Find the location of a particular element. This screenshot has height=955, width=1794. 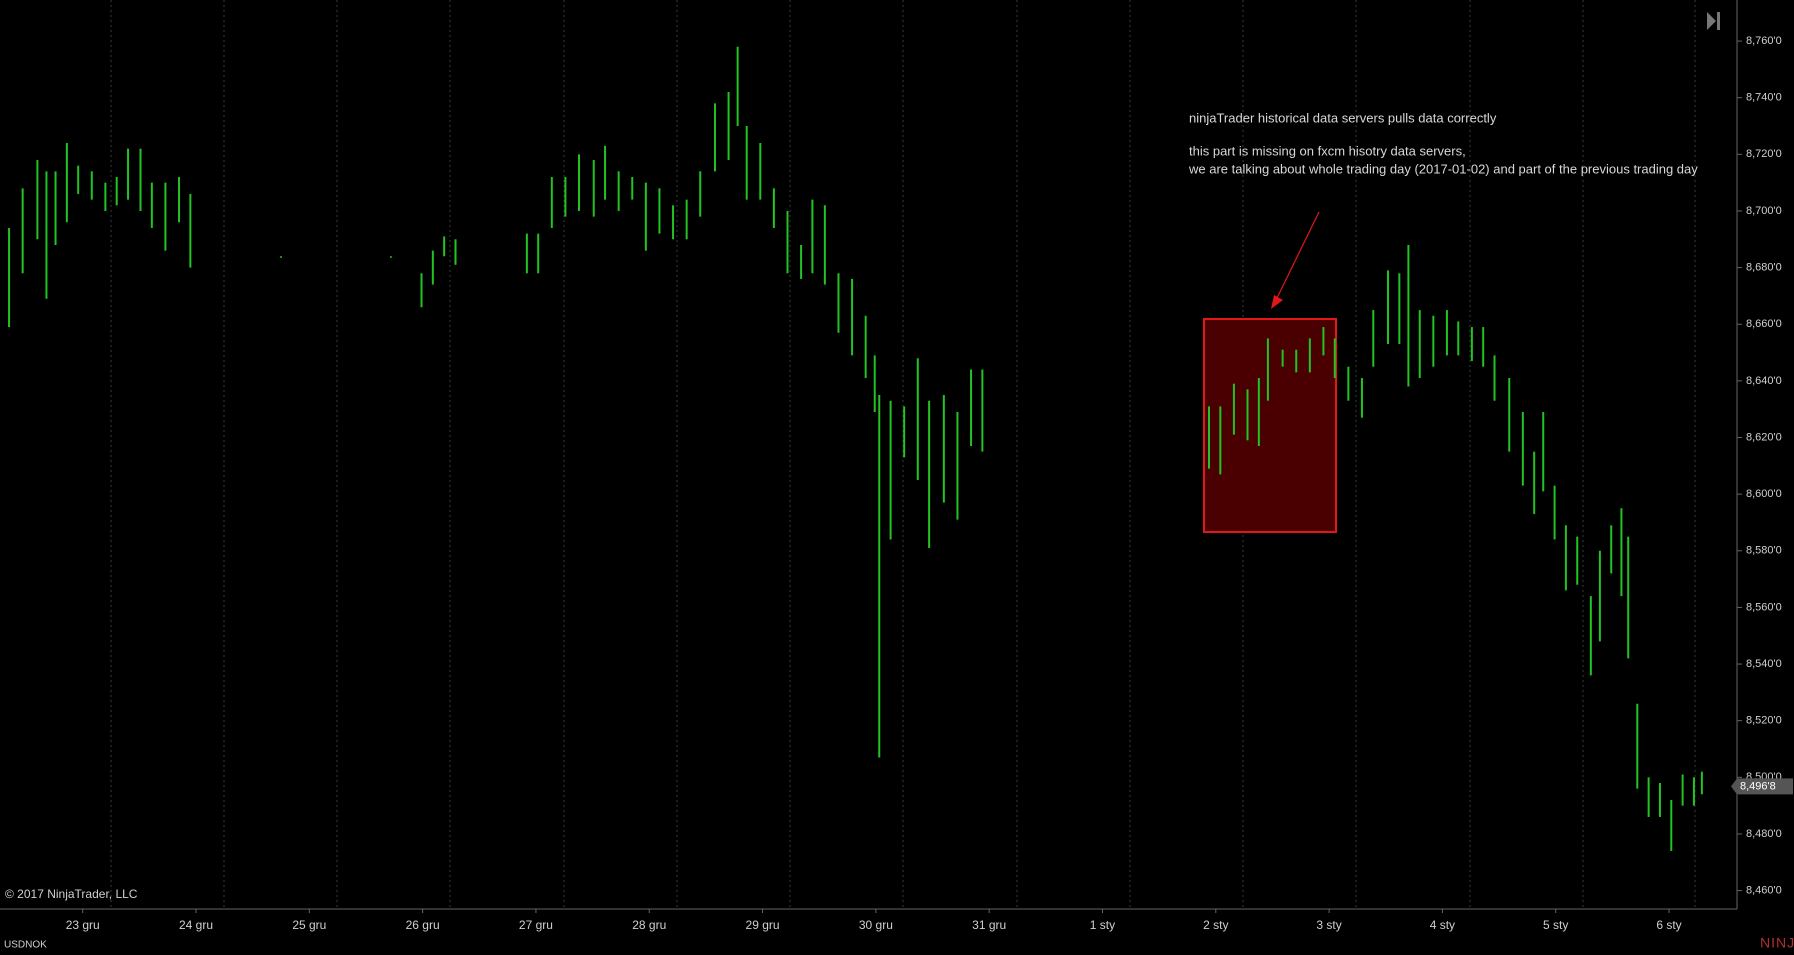

x-tick-label: 27 gru is located at coordinates (536, 925).